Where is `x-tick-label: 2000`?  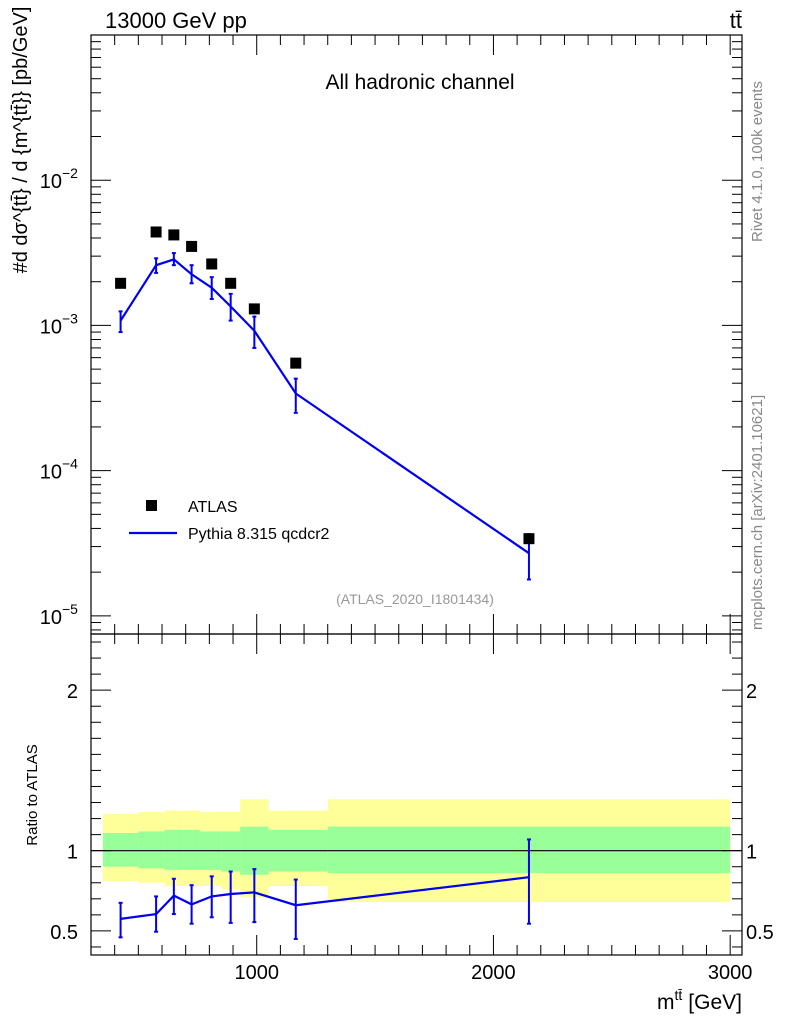
x-tick-label: 2000 is located at coordinates (493, 973).